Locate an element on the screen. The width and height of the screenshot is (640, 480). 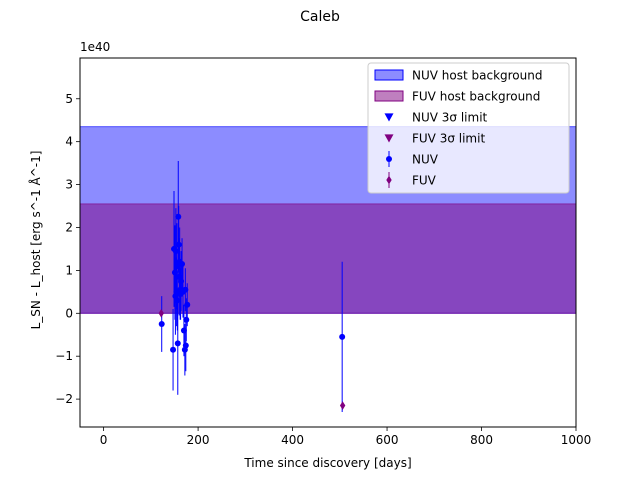
legend-swatch-fuv-host-background is located at coordinates (389, 96).